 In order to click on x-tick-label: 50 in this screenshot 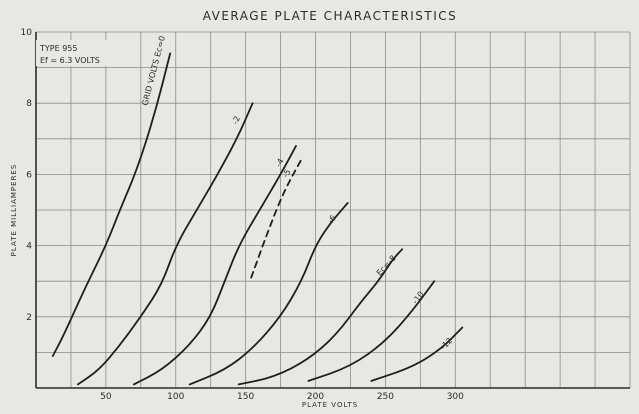, I will do `click(106, 397)`.